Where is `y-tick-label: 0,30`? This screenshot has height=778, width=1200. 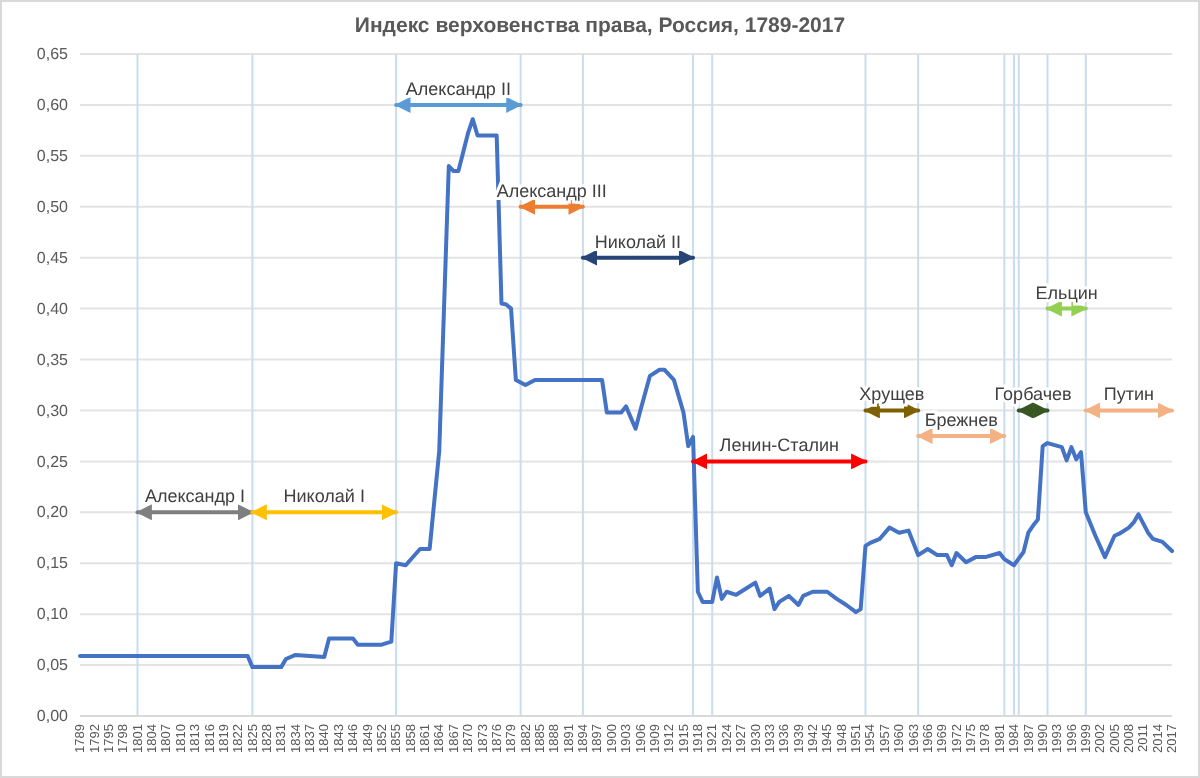 y-tick-label: 0,30 is located at coordinates (53, 410).